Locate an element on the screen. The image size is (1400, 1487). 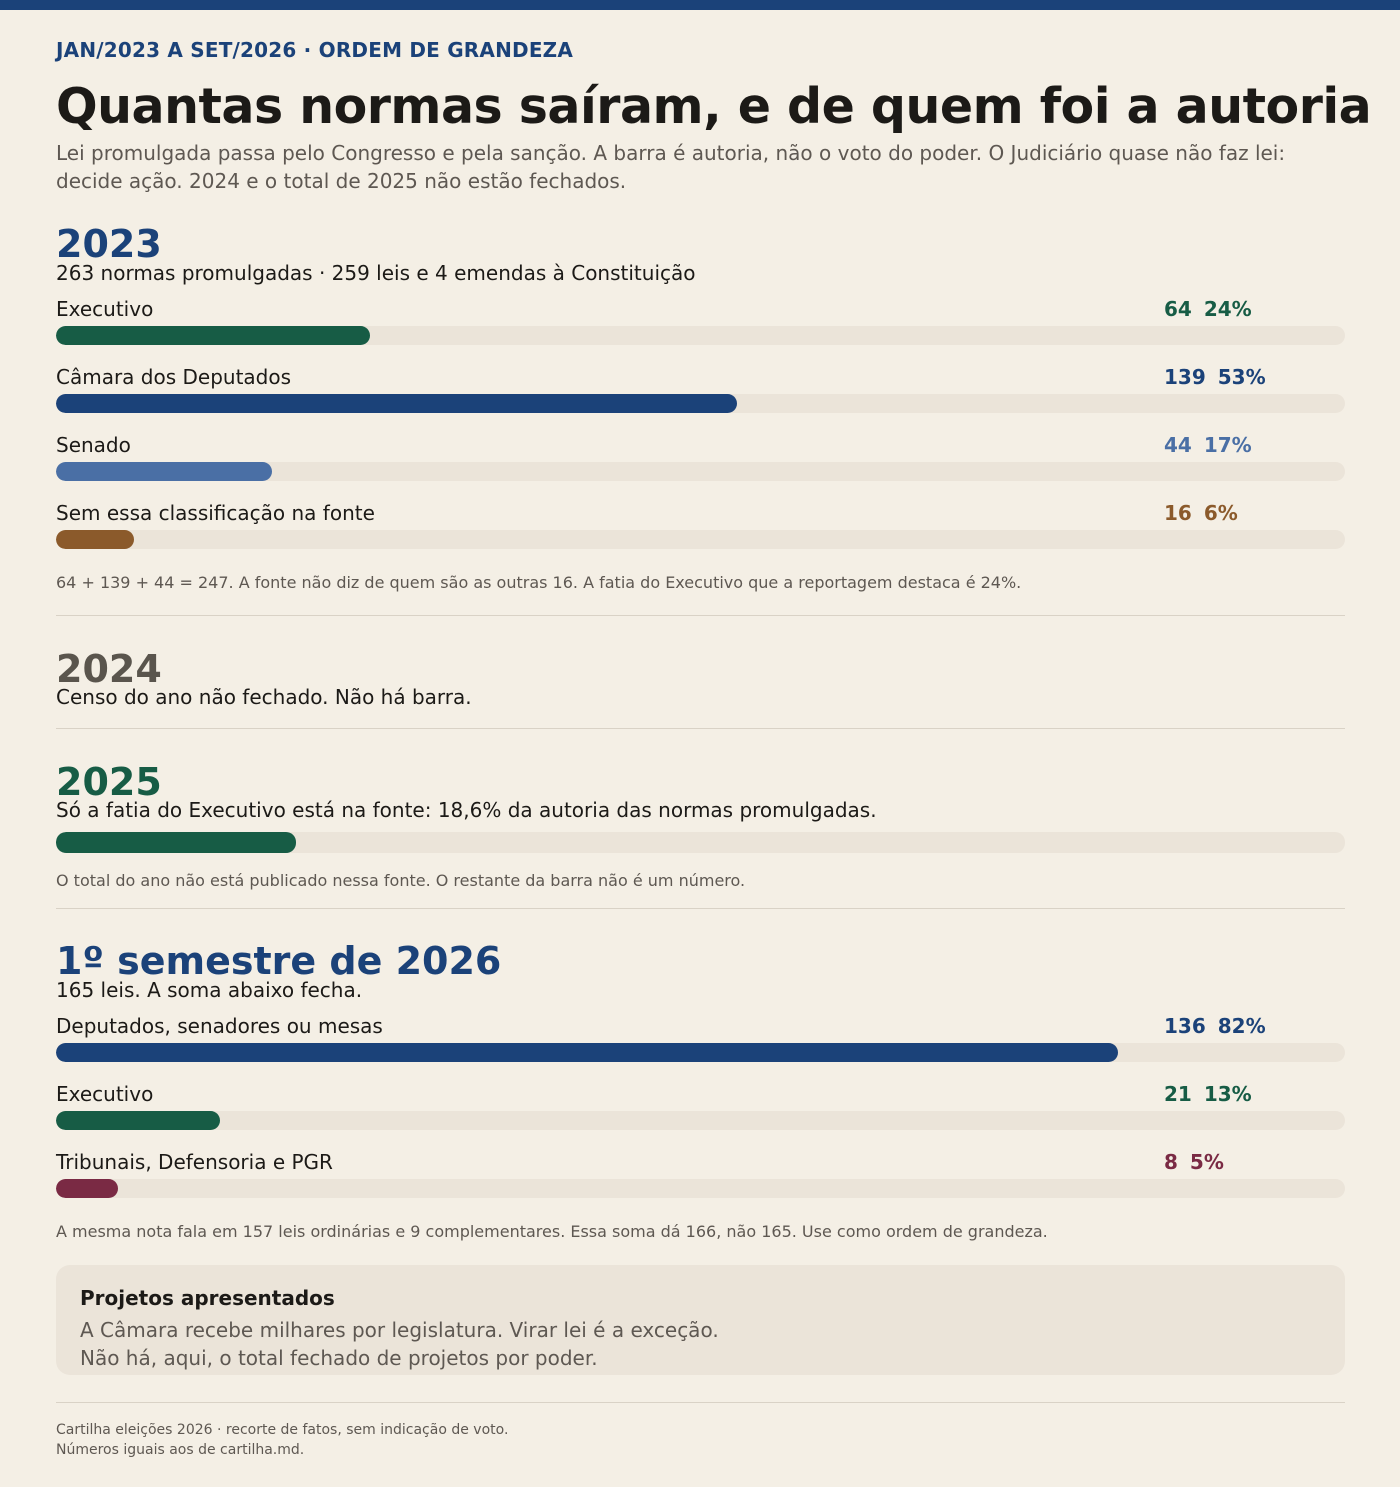
bar-value-count: 44 is located at coordinates (1178, 445).